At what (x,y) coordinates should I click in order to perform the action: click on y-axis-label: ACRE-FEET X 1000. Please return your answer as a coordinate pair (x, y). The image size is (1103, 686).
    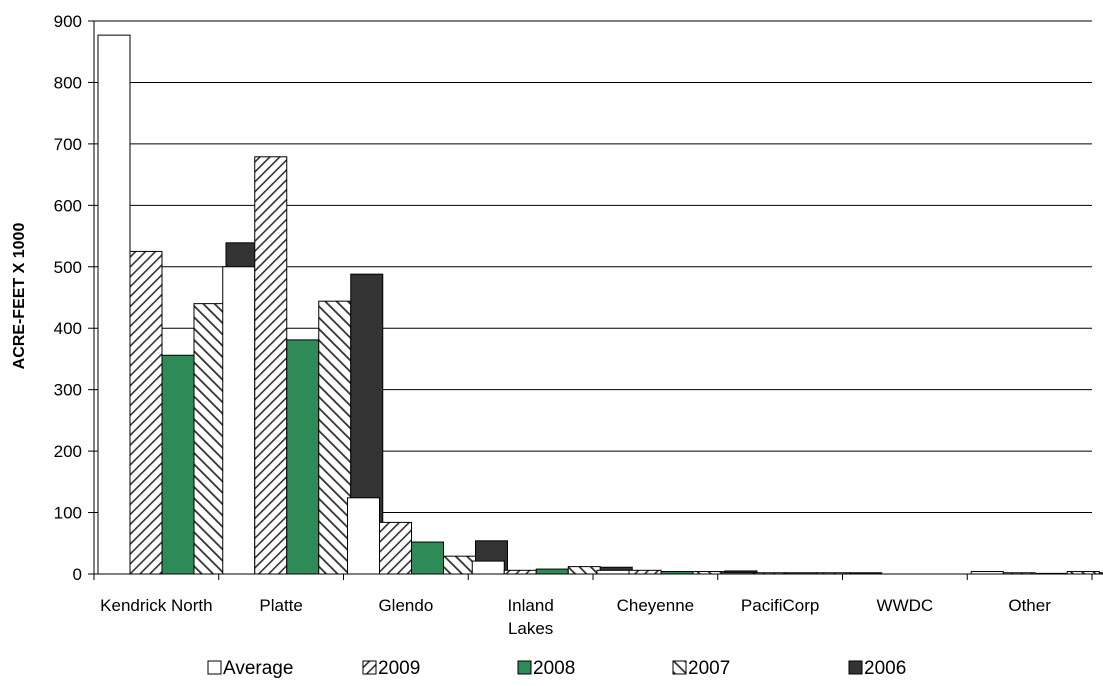
    Looking at the image, I should click on (19, 296).